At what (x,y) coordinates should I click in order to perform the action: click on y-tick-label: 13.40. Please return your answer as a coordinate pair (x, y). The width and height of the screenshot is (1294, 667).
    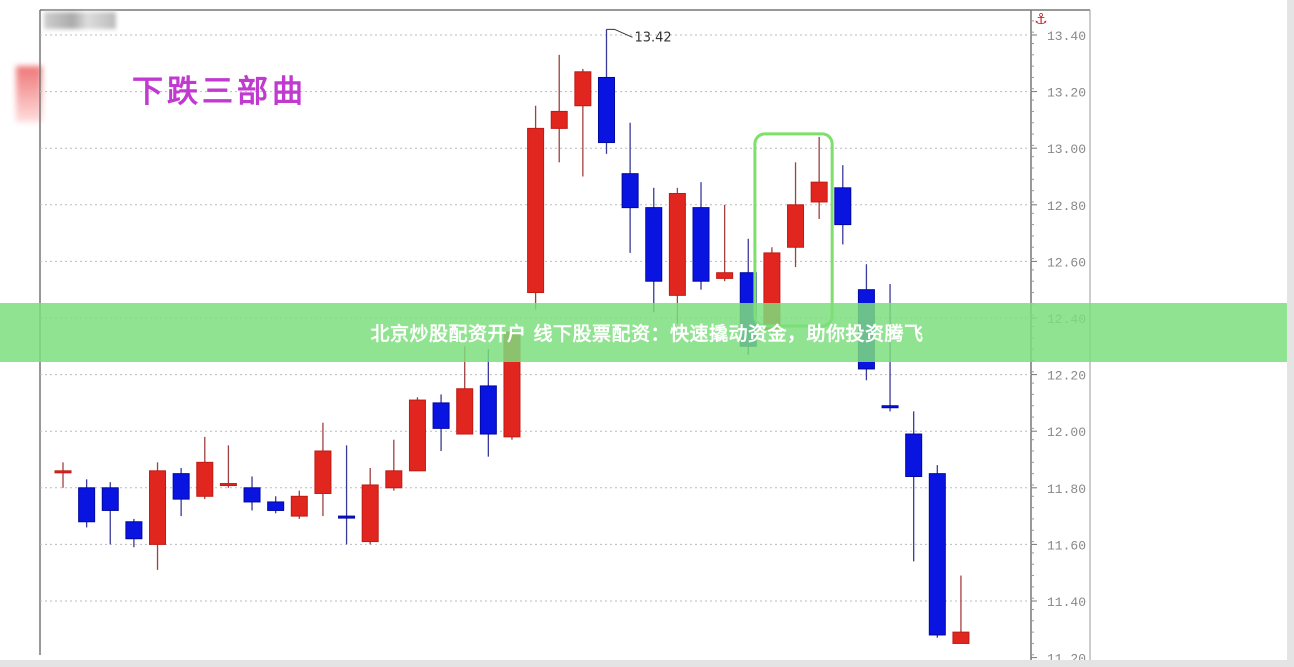
    Looking at the image, I should click on (1066, 36).